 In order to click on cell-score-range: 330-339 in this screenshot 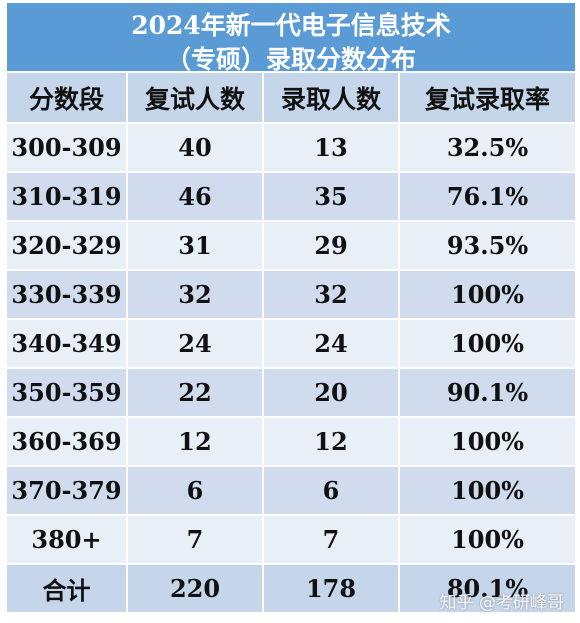, I will do `click(67, 294)`.